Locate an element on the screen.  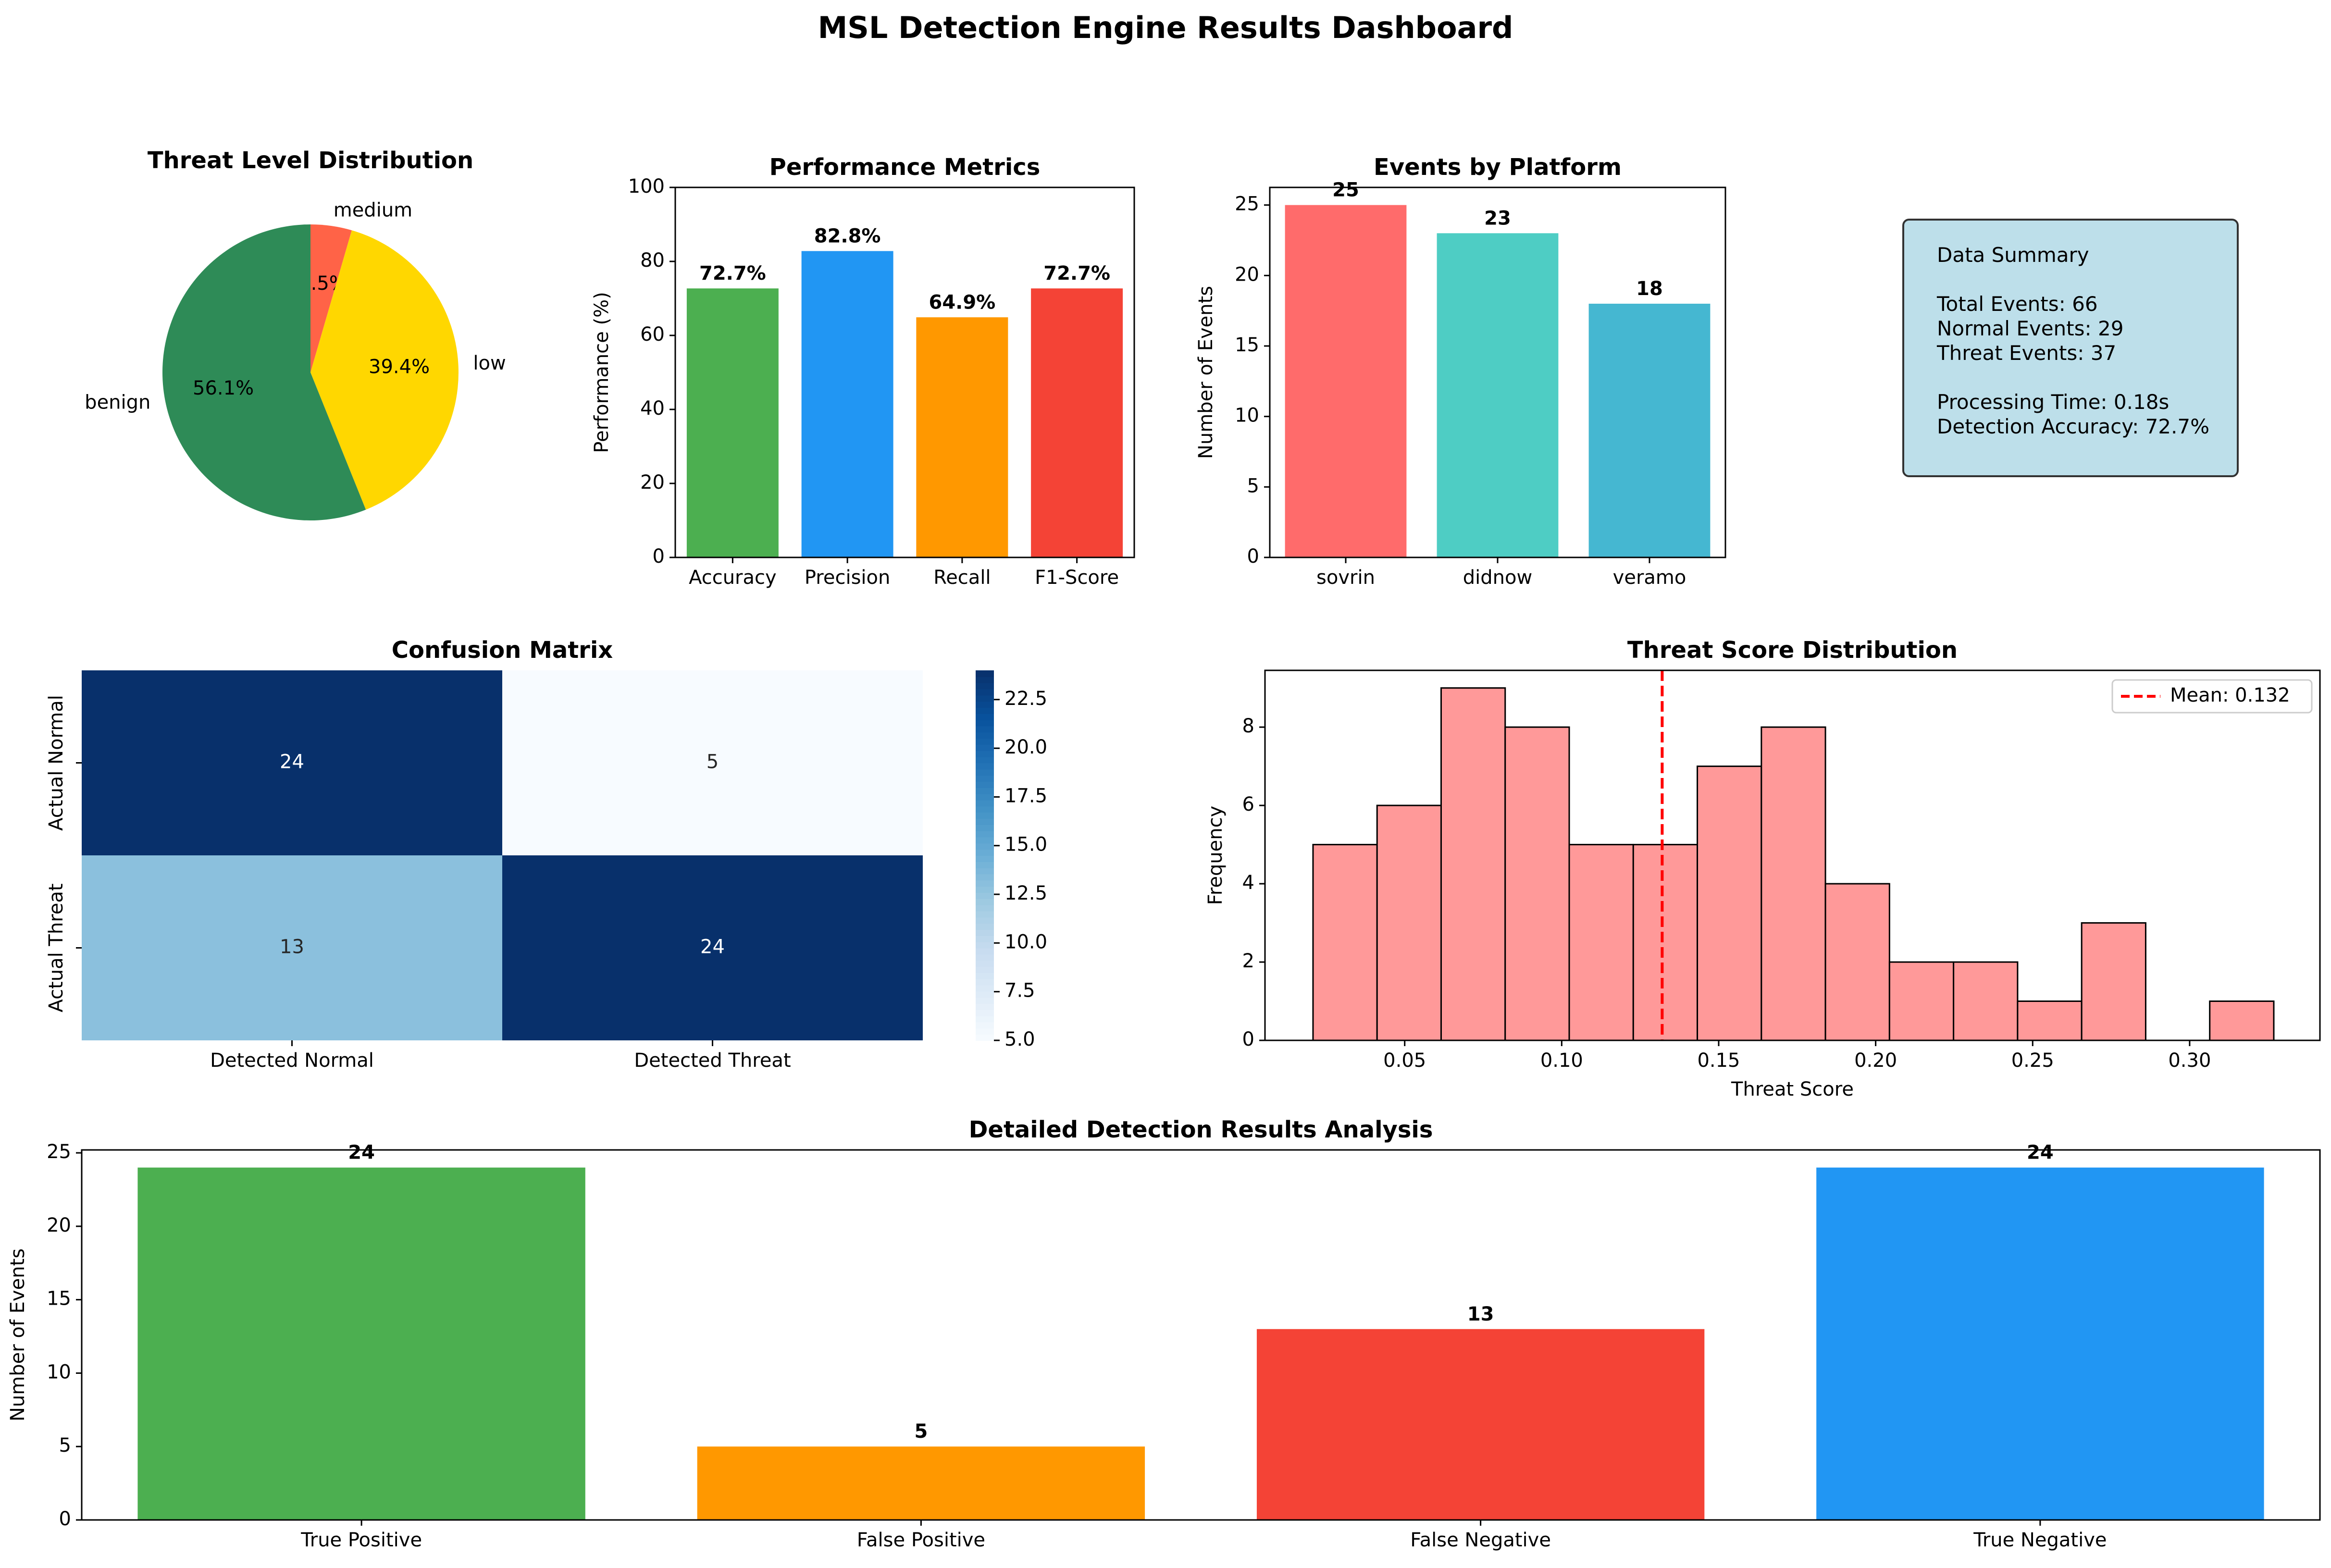
summary-line-normal: Normal Events: 29 is located at coordinates (2030, 328).